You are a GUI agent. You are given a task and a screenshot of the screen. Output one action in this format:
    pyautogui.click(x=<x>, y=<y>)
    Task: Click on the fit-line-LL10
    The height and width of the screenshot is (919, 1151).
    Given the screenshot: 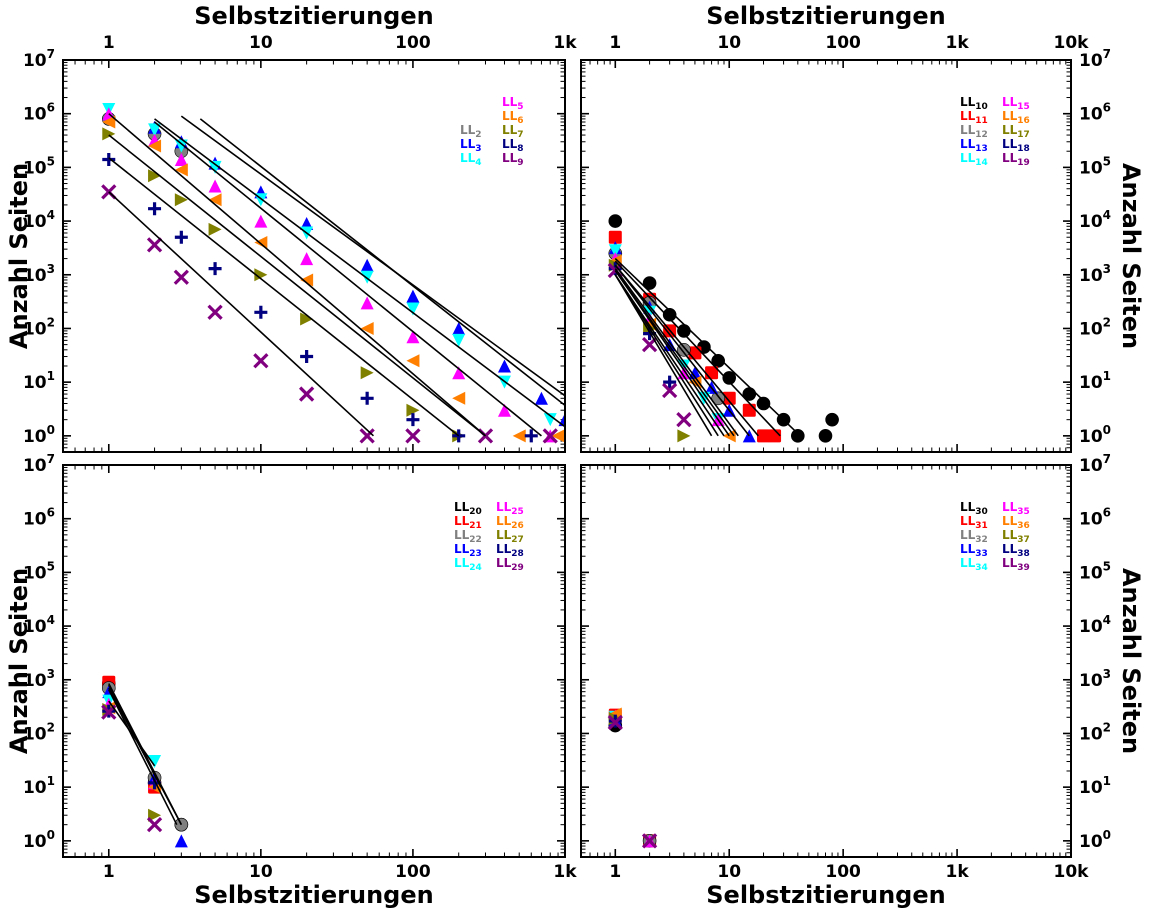 What is the action you would take?
    pyautogui.click(x=707, y=347)
    